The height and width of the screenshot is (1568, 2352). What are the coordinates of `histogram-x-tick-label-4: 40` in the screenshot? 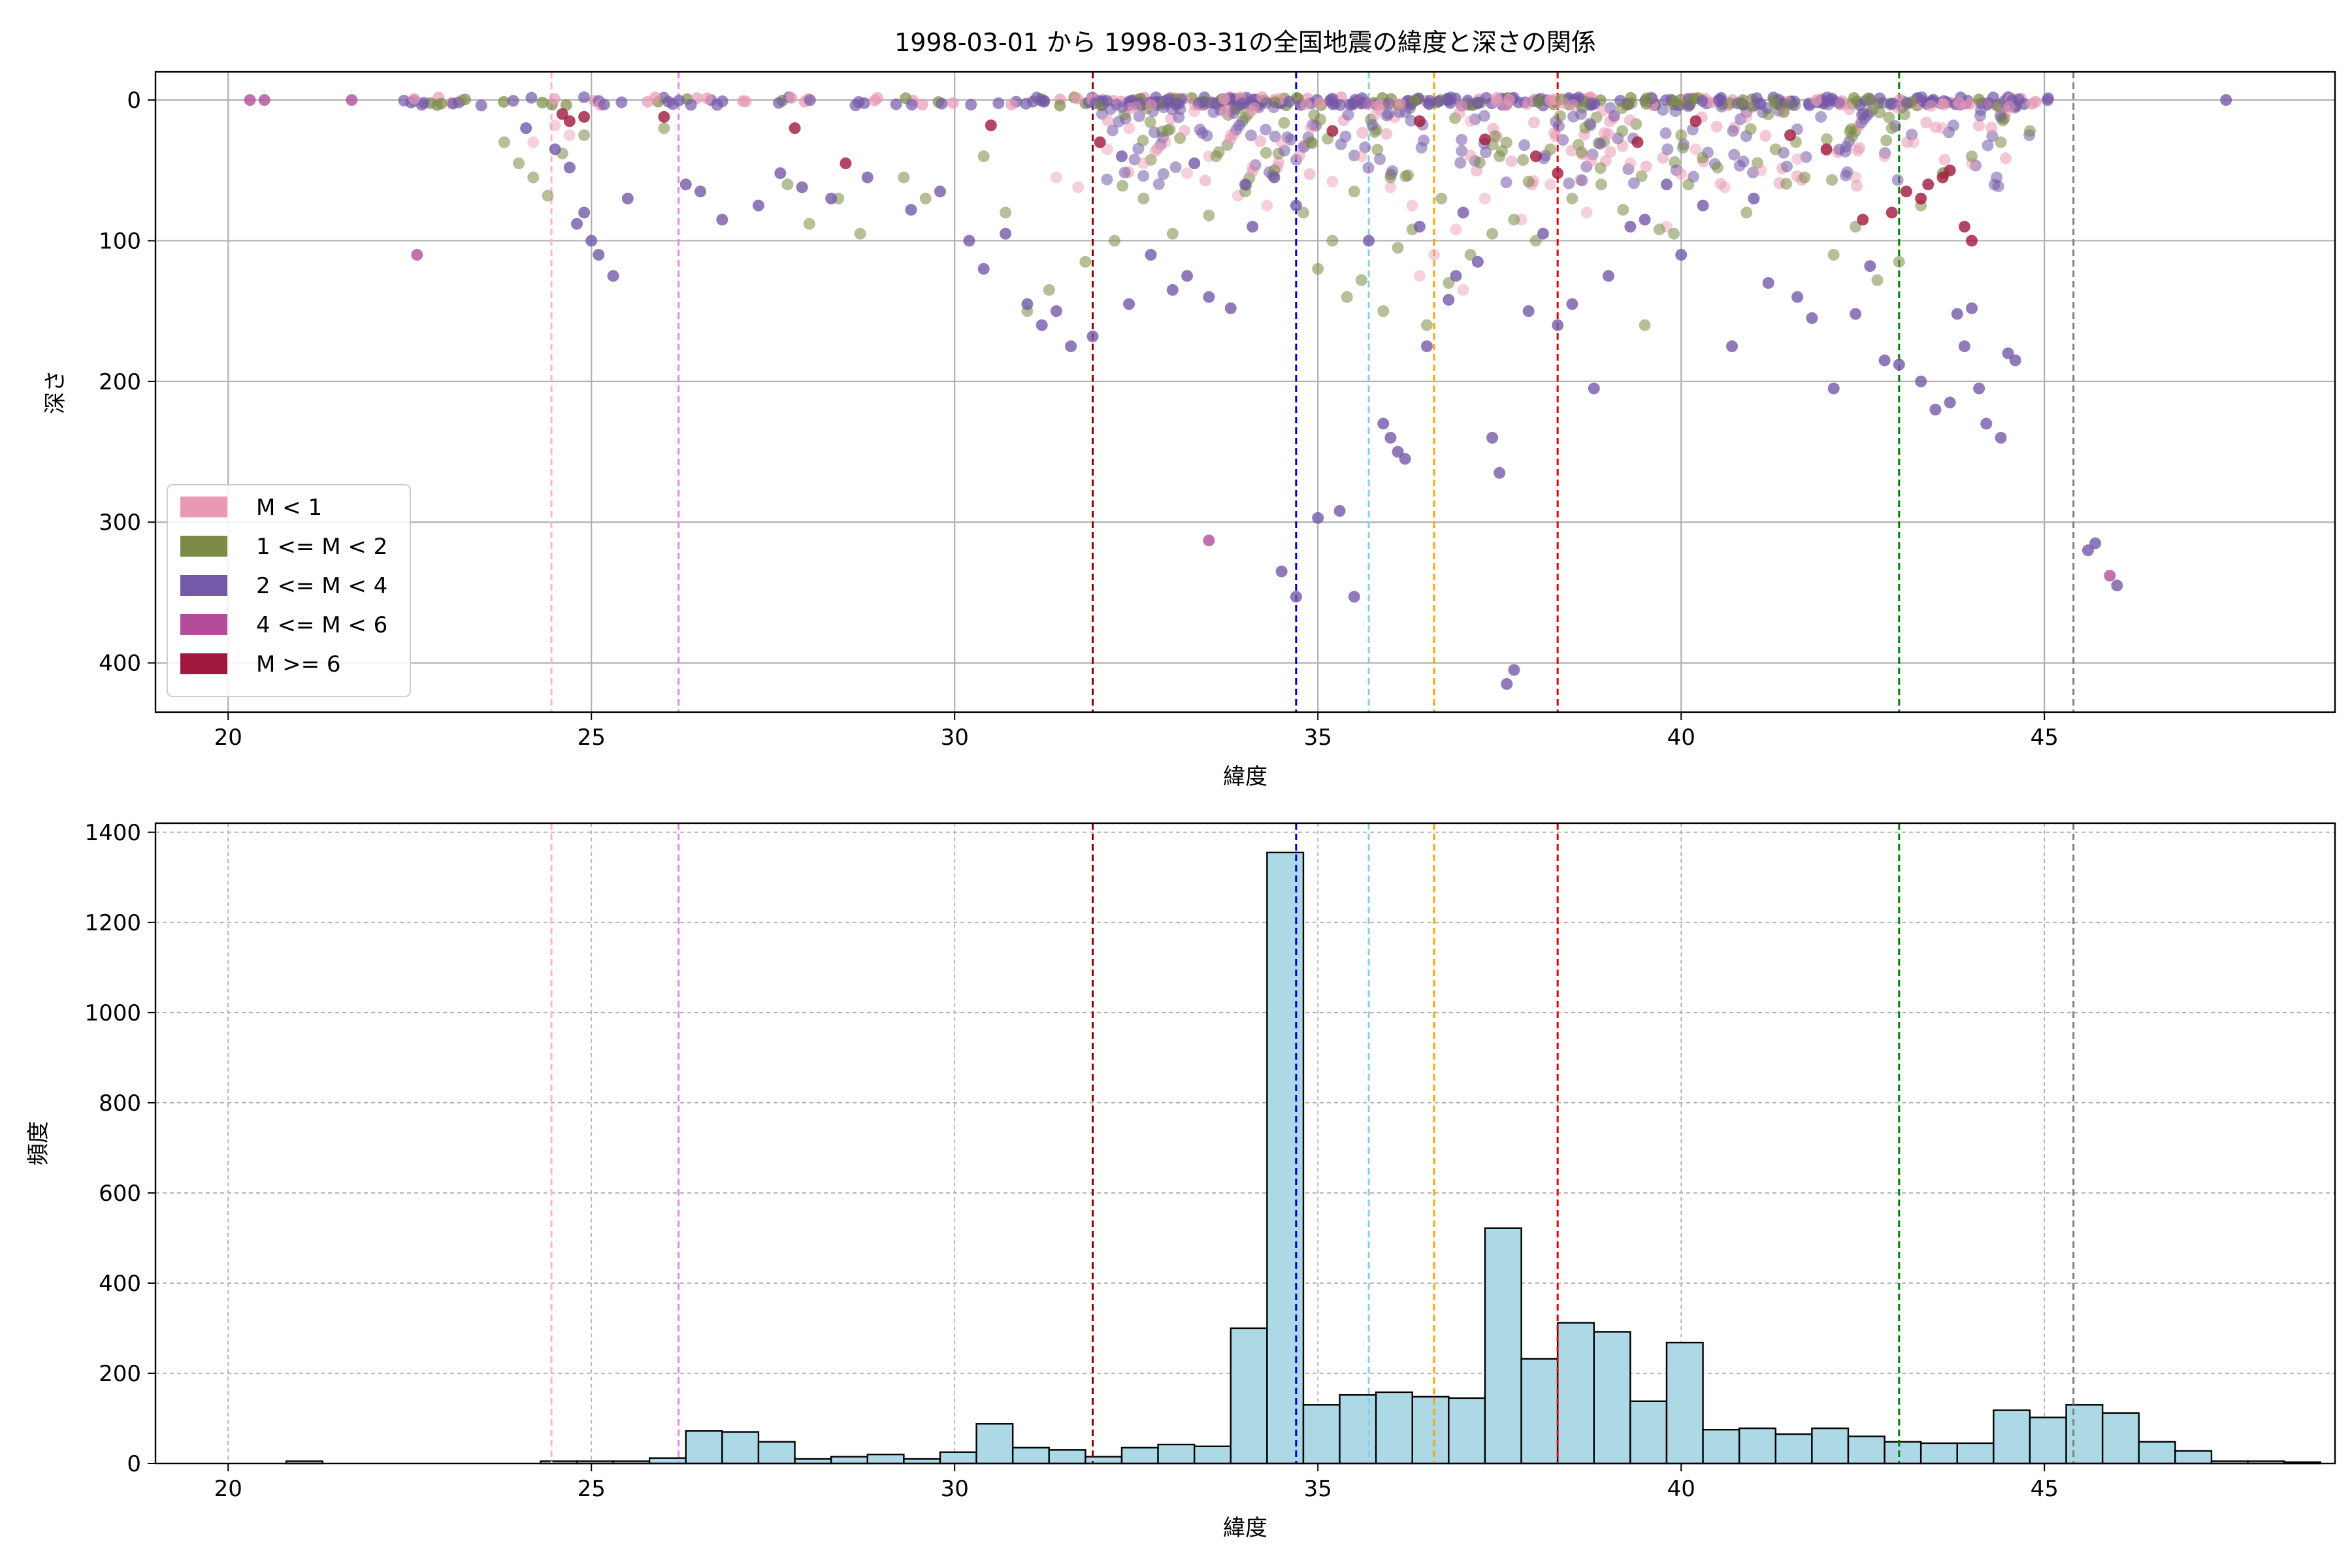 It's located at (1681, 1489).